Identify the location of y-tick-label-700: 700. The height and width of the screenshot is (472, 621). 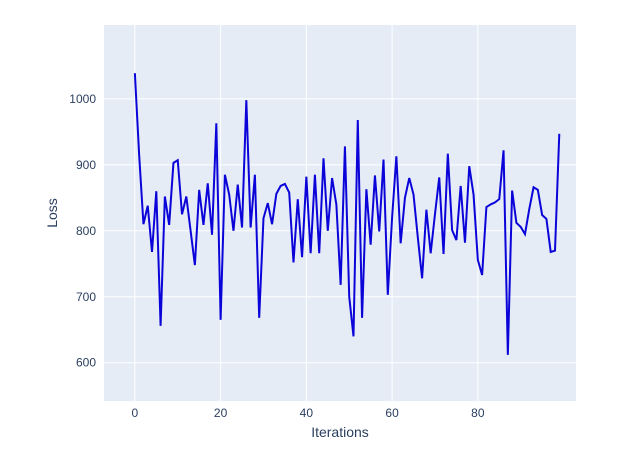
(86, 297).